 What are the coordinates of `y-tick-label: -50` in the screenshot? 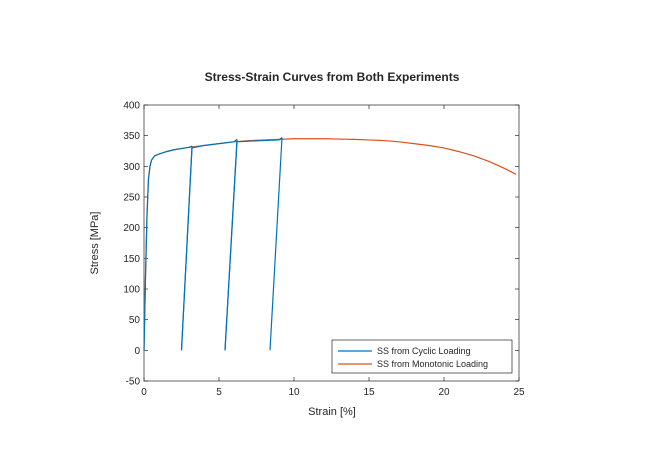 It's located at (133, 382).